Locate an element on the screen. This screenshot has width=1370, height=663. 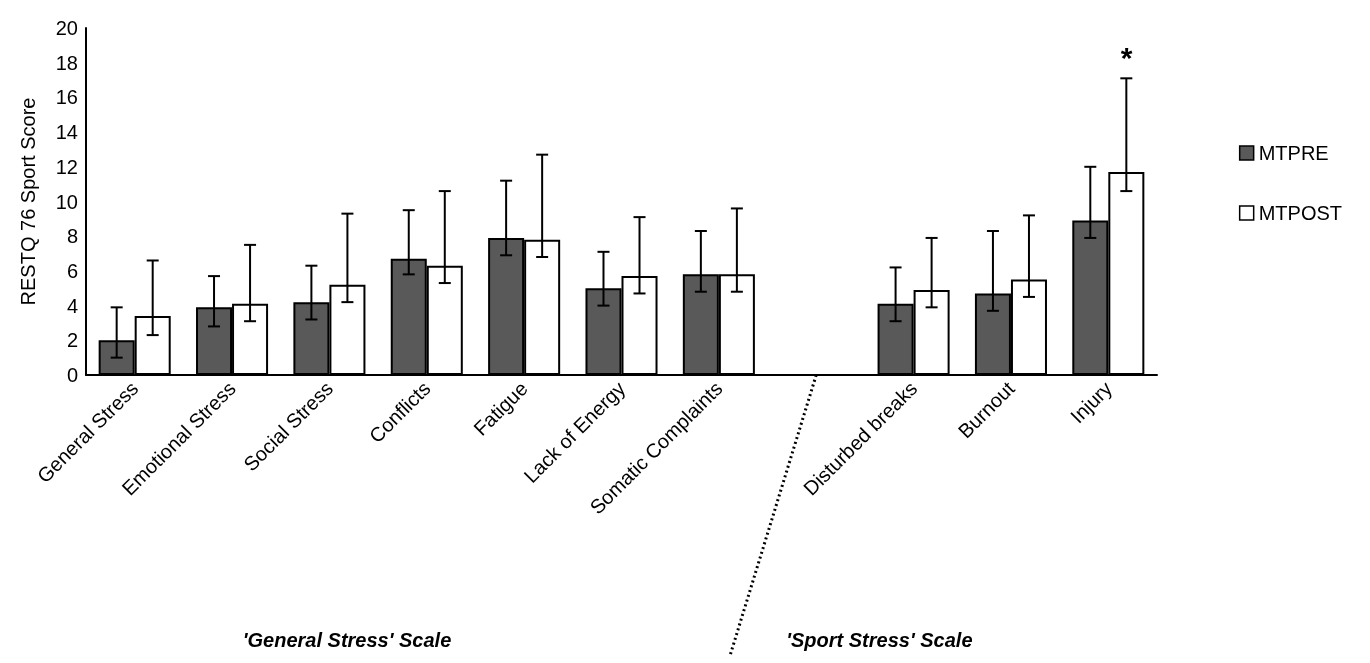
y-tick-label: 2 is located at coordinates (72, 340).